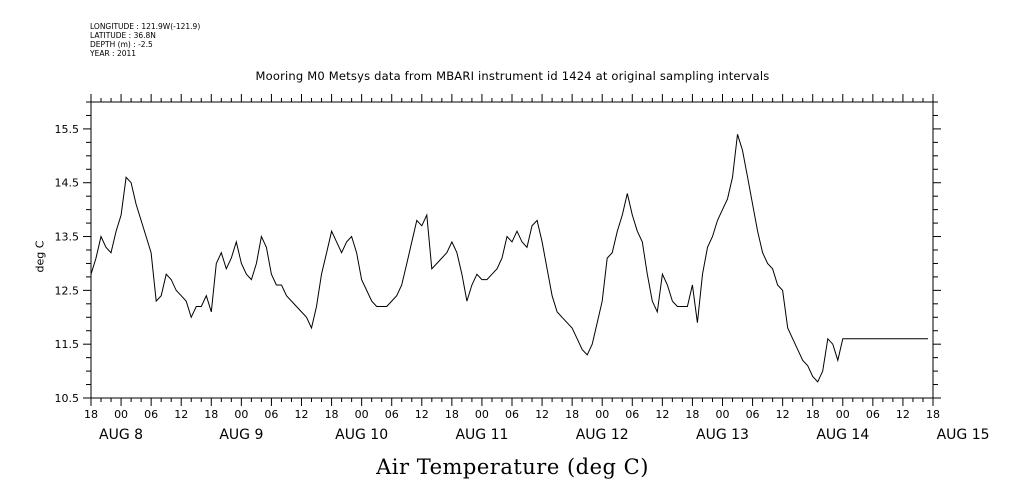  I want to click on x-day-label: AUG 10, so click(361, 435).